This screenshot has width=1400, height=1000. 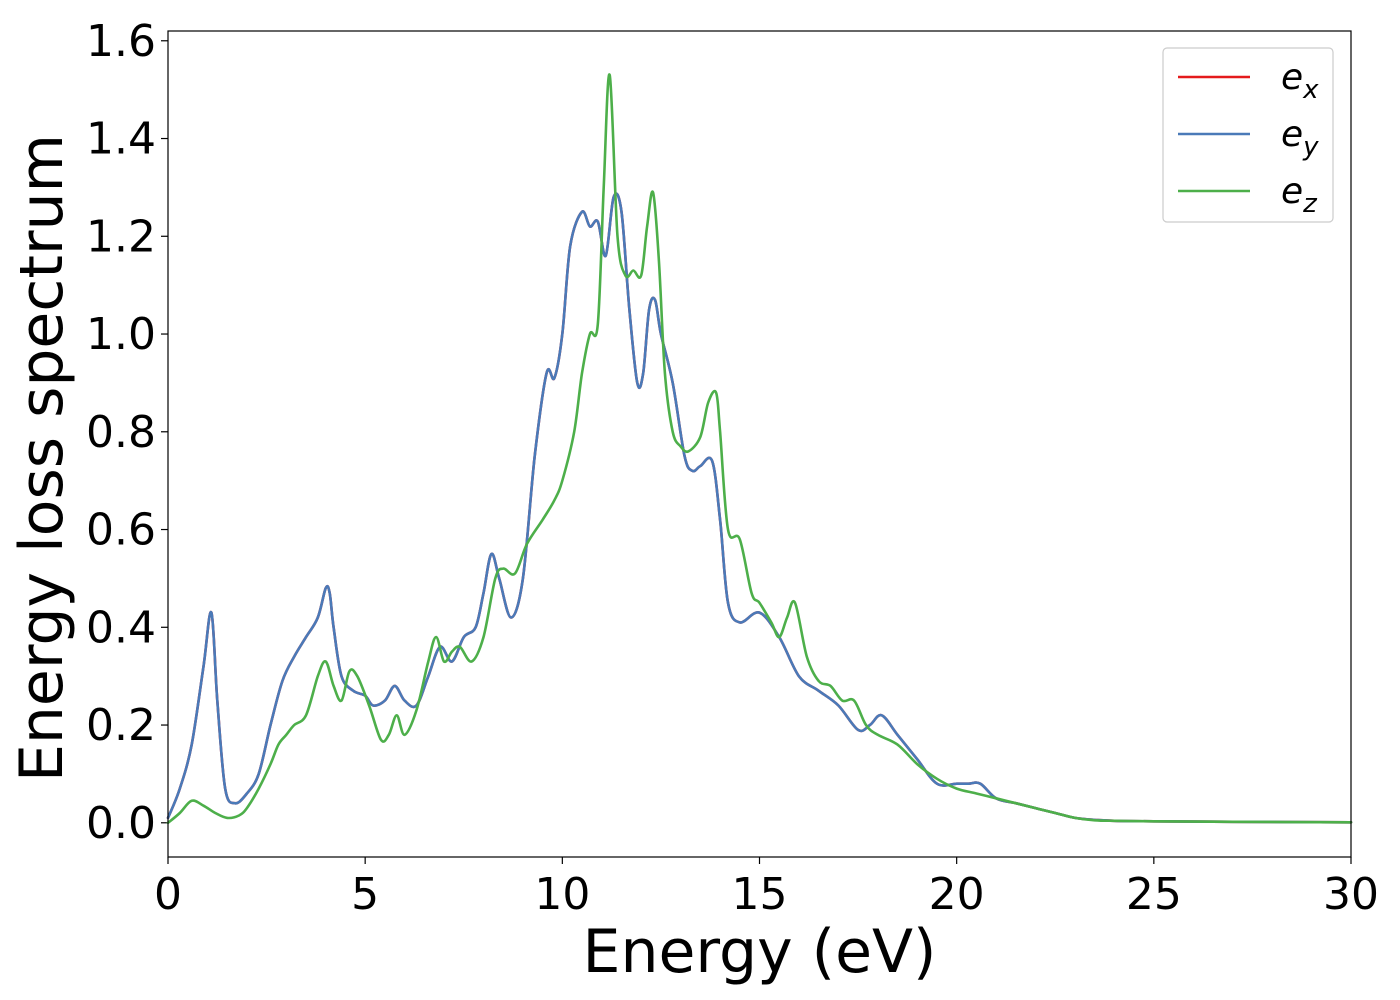 What do you see at coordinates (121, 236) in the screenshot?
I see `y-tick-label: 1.2` at bounding box center [121, 236].